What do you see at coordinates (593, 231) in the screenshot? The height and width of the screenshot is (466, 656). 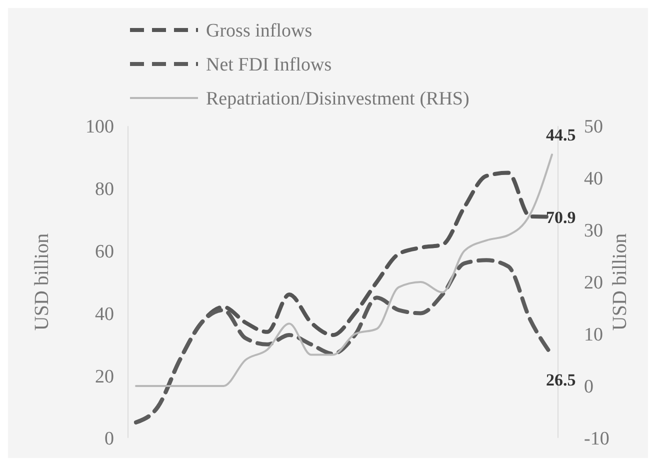 I see `y2-tick-label: 30` at bounding box center [593, 231].